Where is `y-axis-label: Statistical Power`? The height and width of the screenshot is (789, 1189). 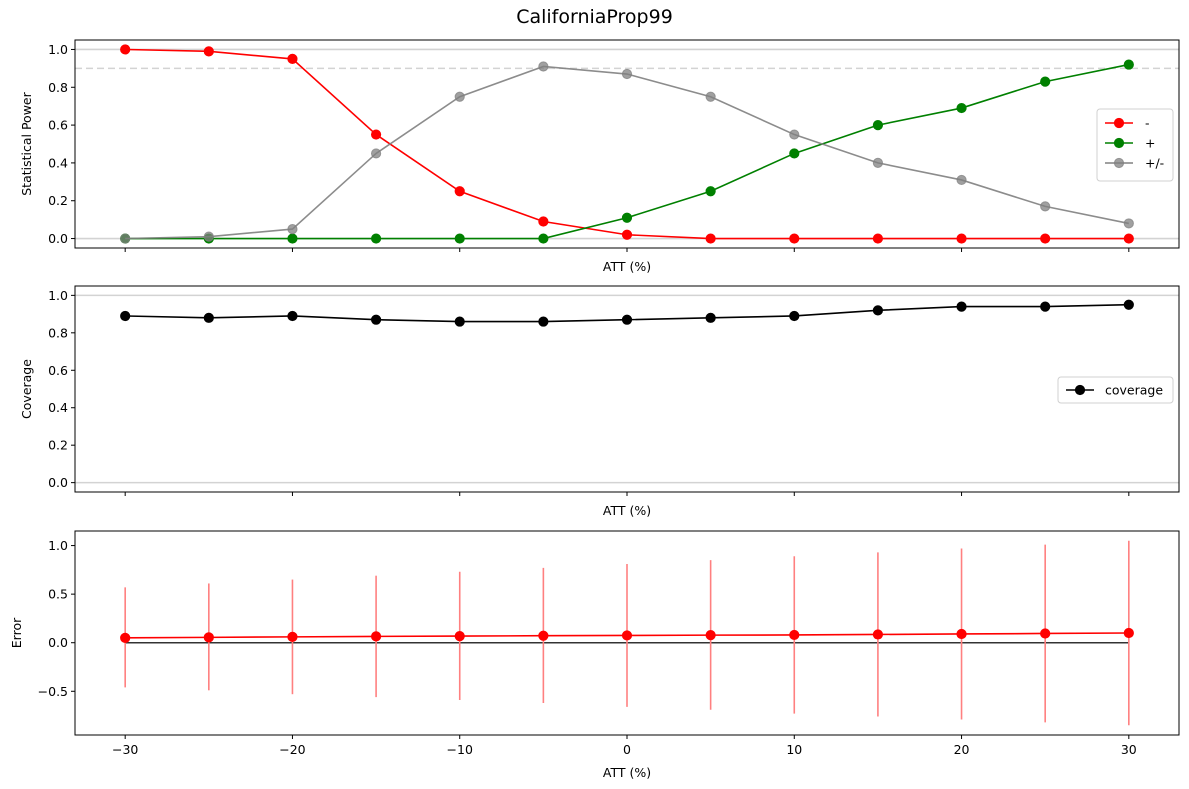
y-axis-label: Statistical Power is located at coordinates (26, 143).